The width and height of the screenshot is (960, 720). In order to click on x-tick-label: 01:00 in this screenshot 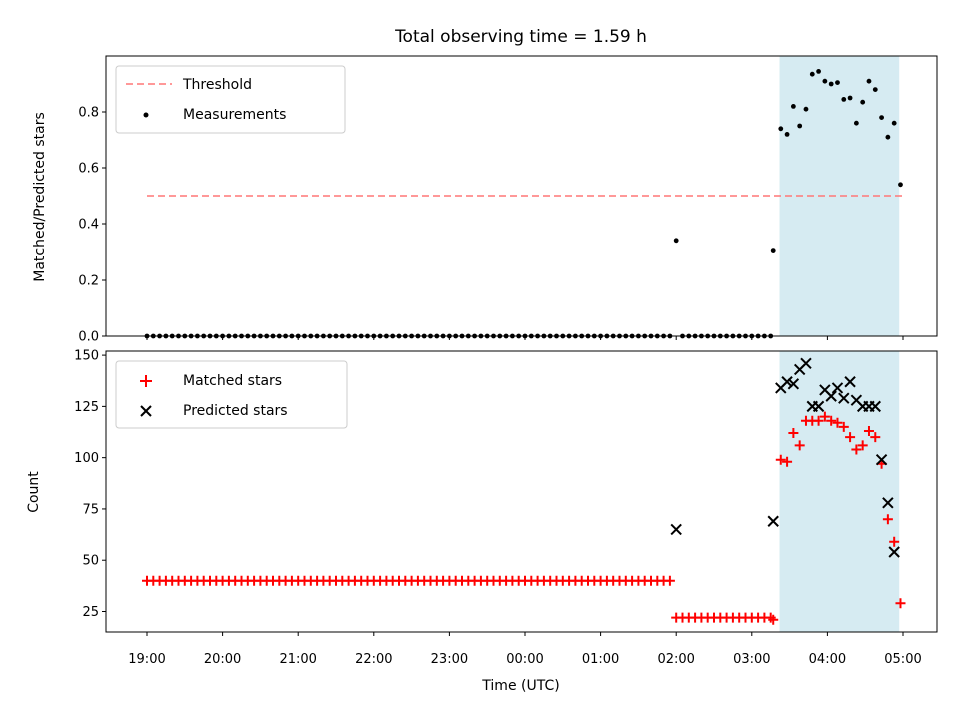, I will do `click(600, 659)`.